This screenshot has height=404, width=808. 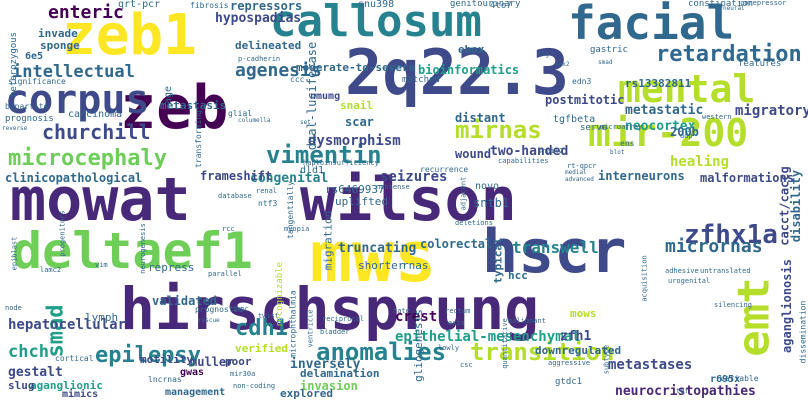 What do you see at coordinates (609, 50) in the screenshot?
I see `word: gastric` at bounding box center [609, 50].